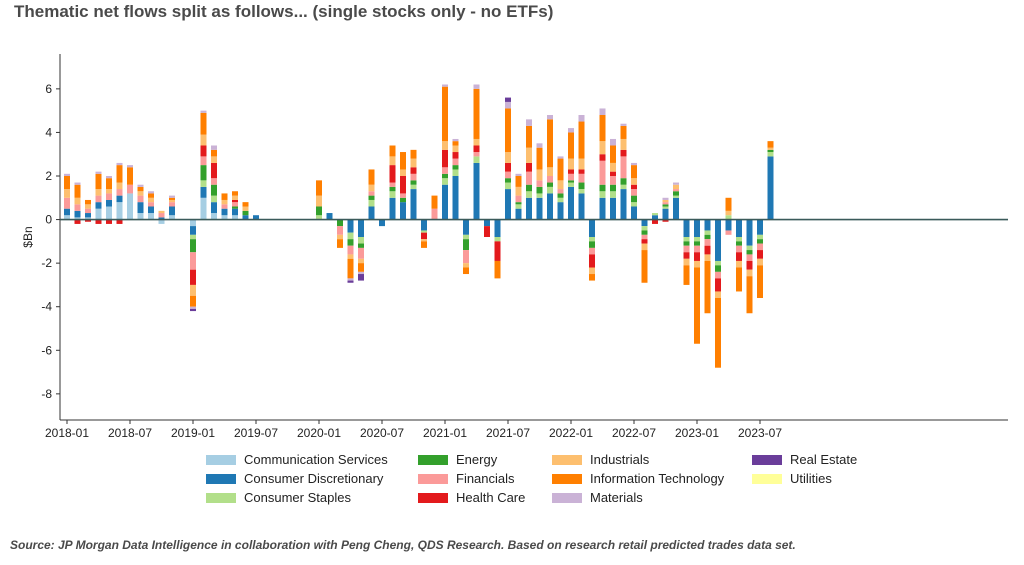  I want to click on legend-label: Real Estate, so click(824, 459).